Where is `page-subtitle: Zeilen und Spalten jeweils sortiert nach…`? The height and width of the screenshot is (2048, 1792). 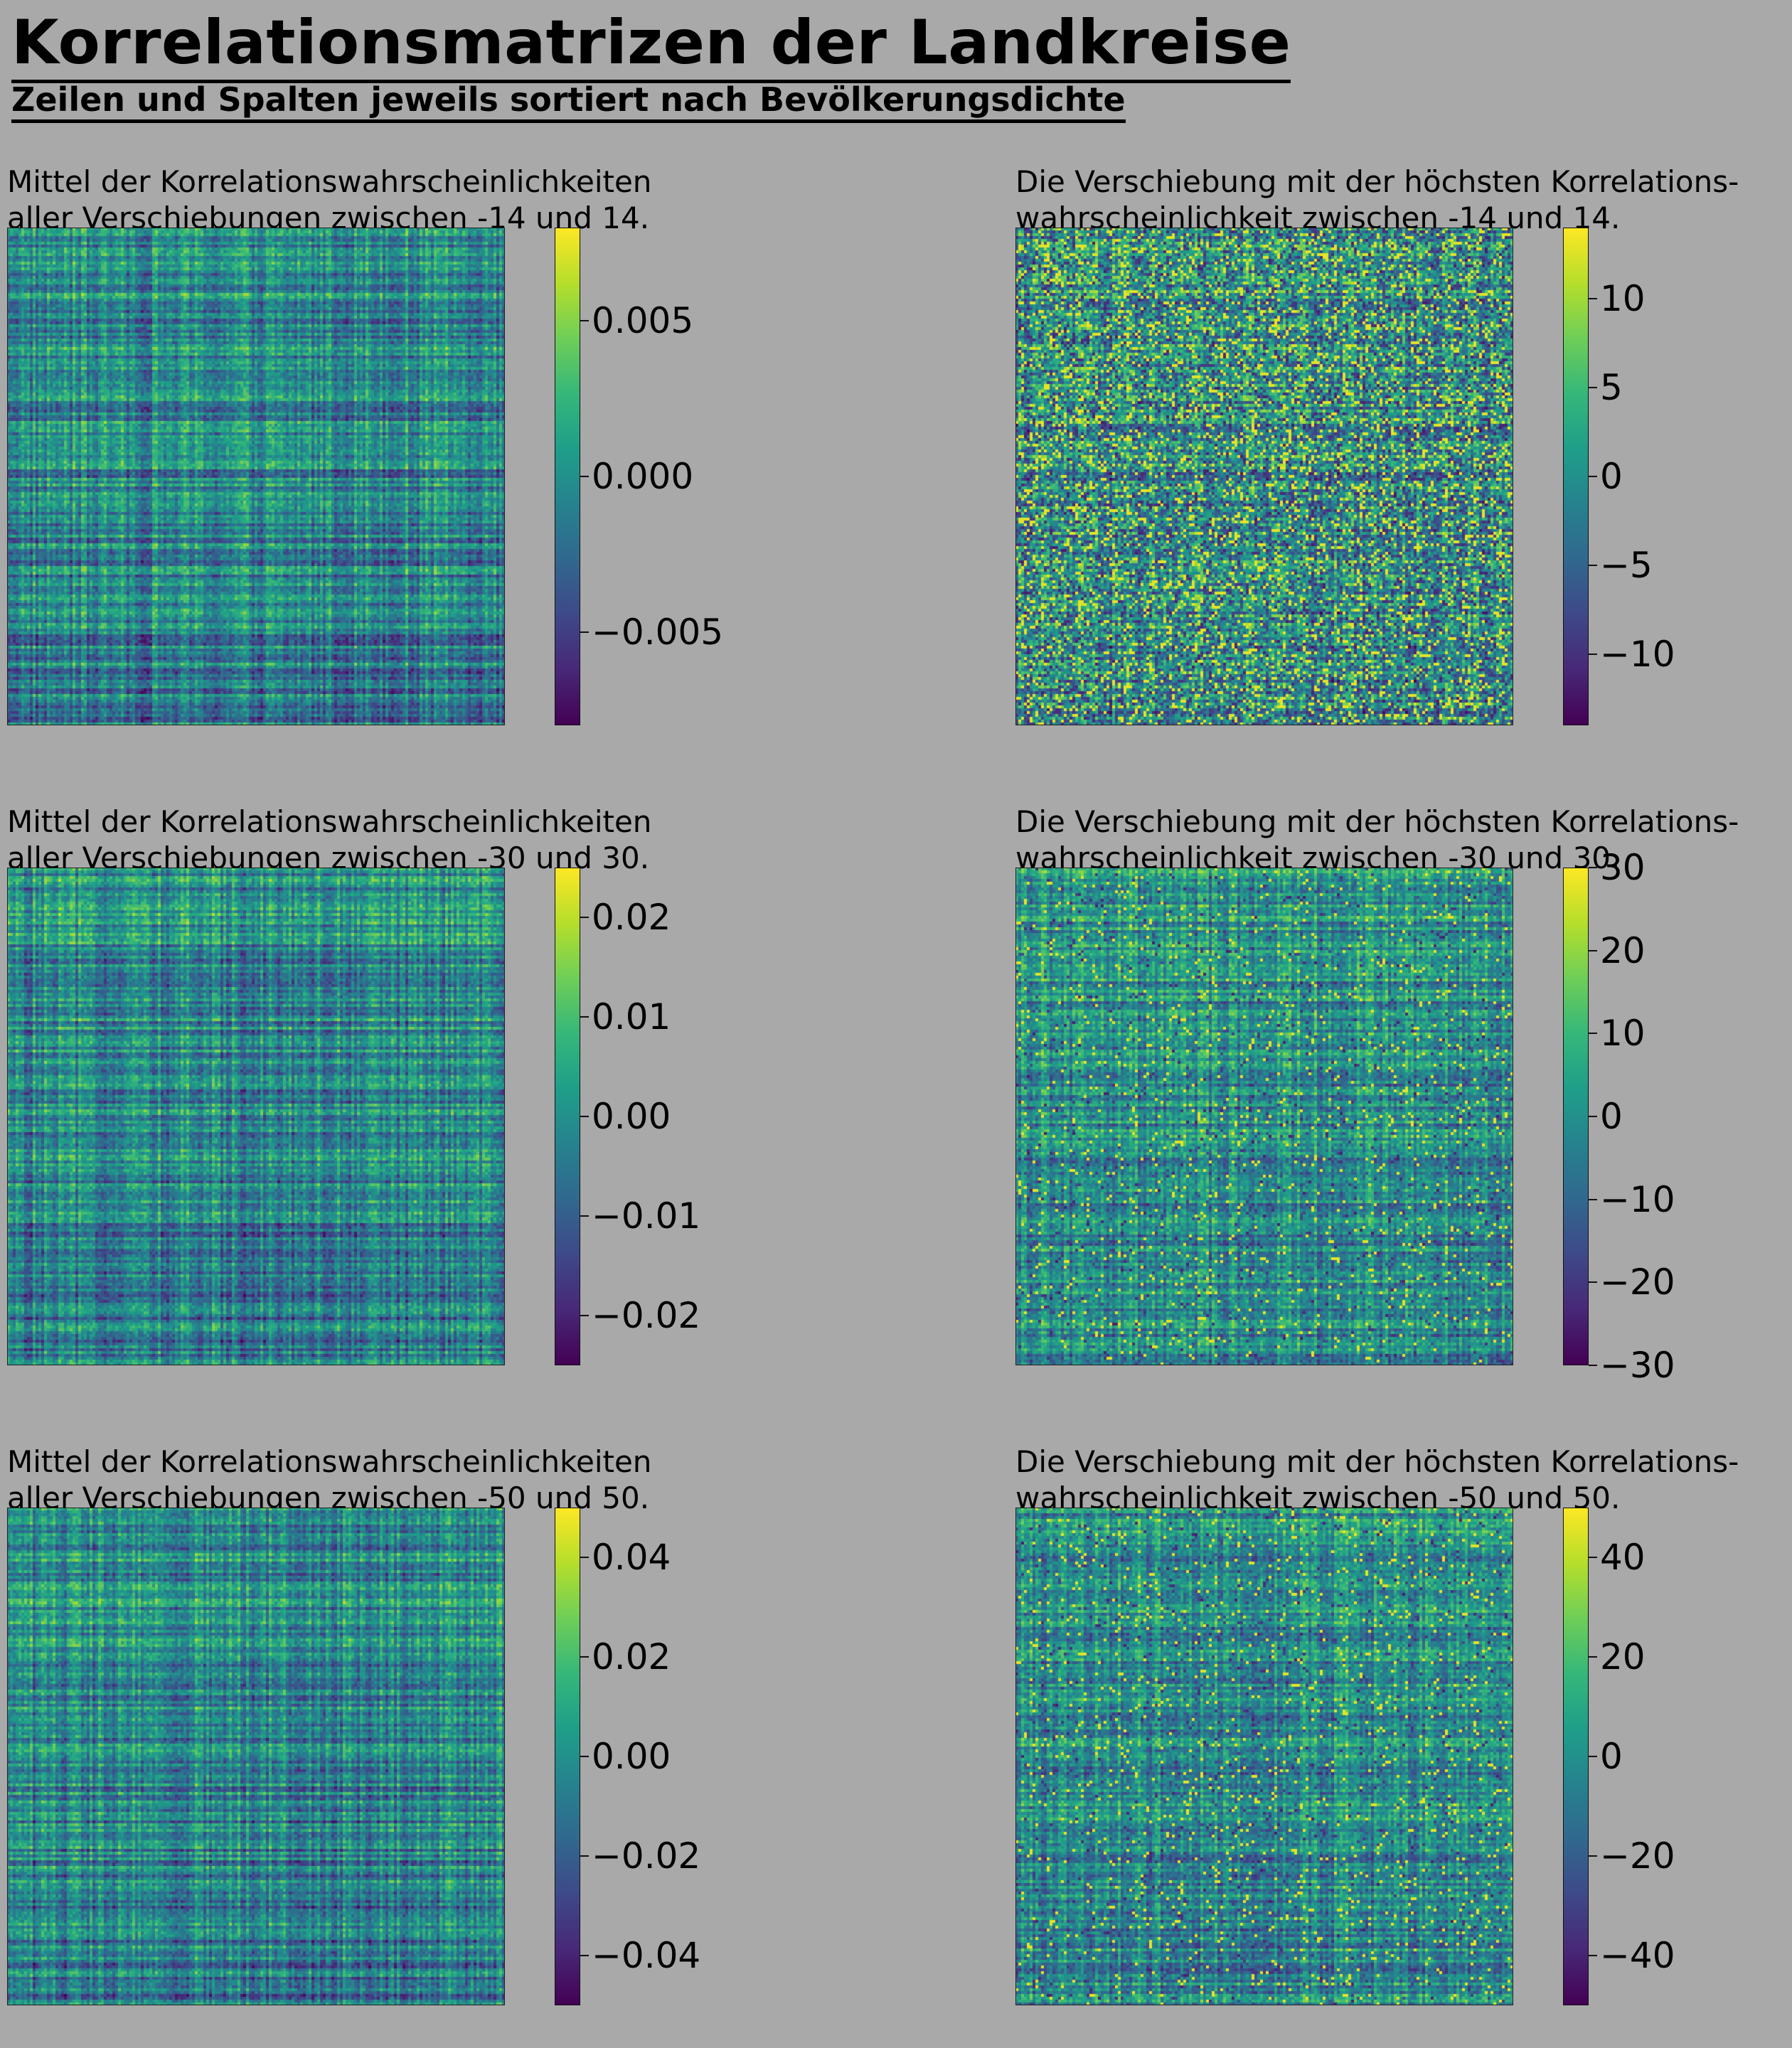
page-subtitle: Zeilen und Spalten jeweils sortiert nach… is located at coordinates (568, 101).